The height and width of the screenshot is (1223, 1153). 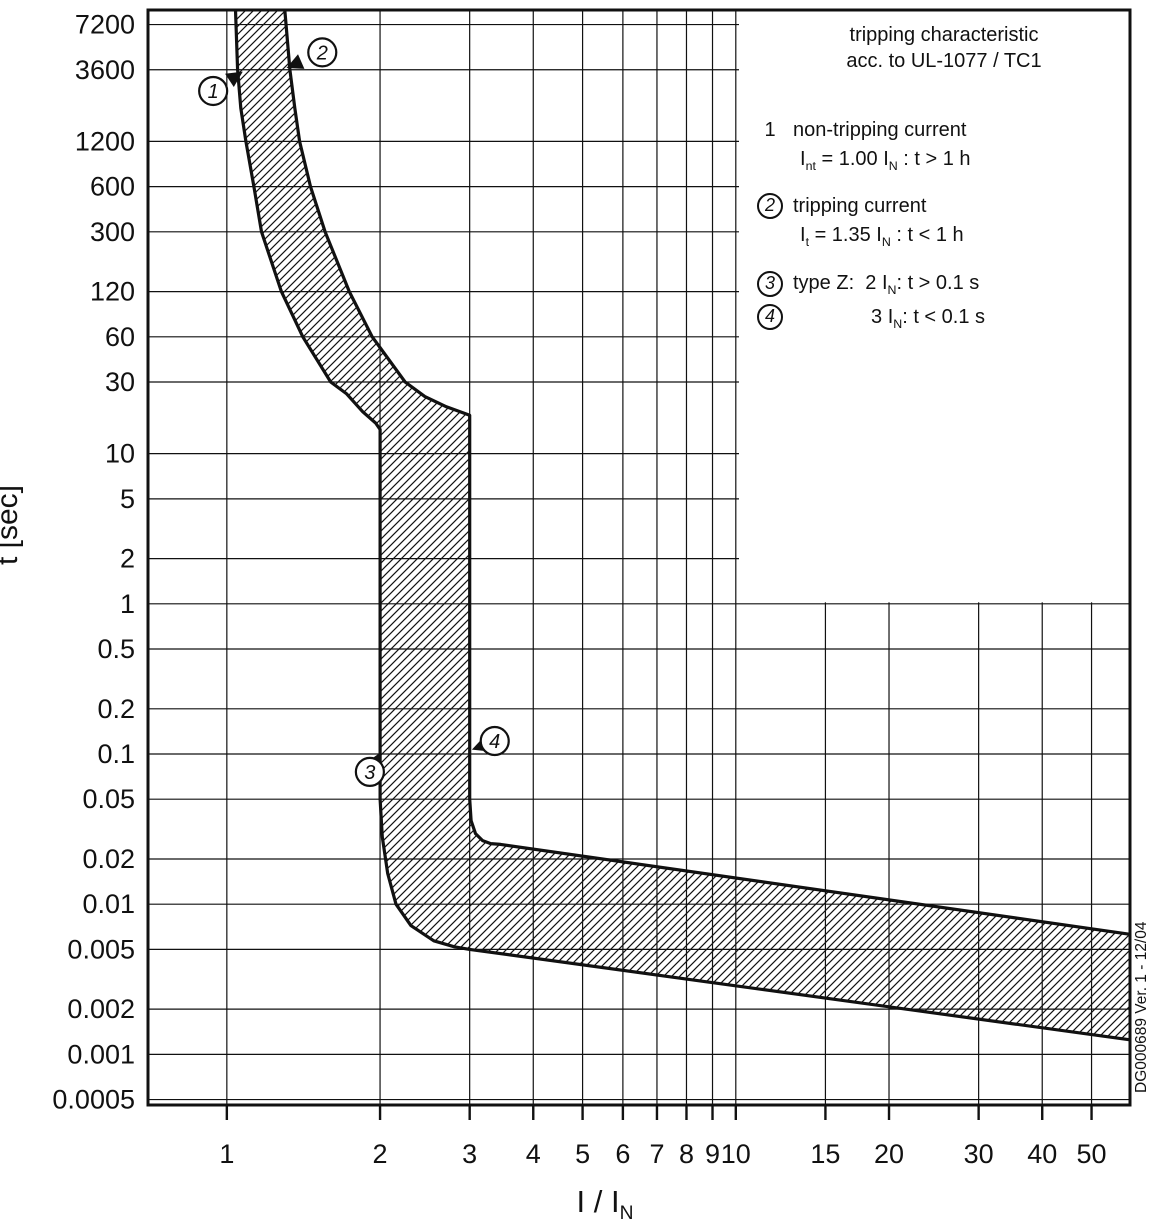 What do you see at coordinates (622, 1154) in the screenshot?
I see `x-tick-label: 6` at bounding box center [622, 1154].